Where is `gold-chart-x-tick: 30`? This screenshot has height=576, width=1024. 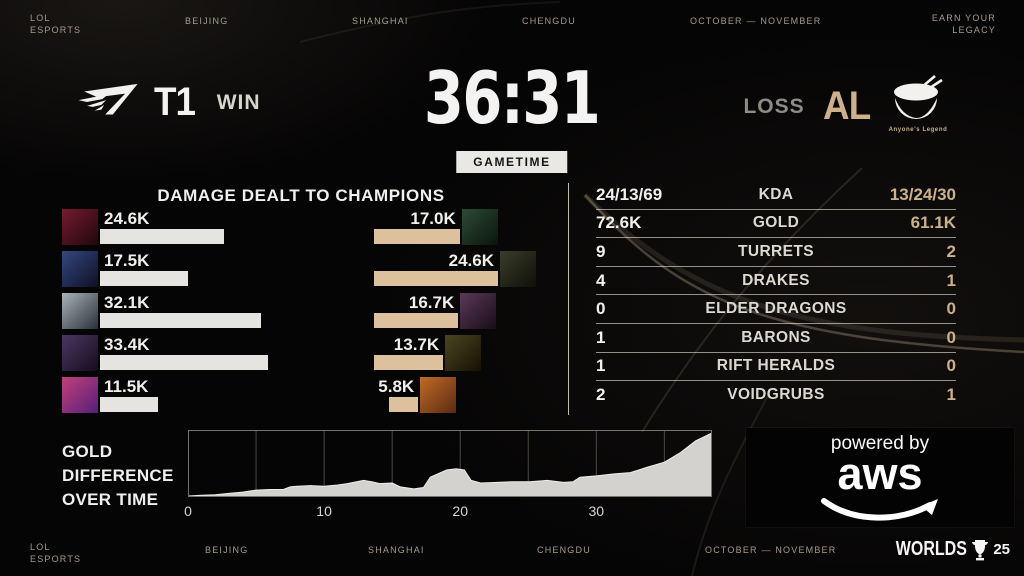
gold-chart-x-tick: 30 is located at coordinates (596, 511).